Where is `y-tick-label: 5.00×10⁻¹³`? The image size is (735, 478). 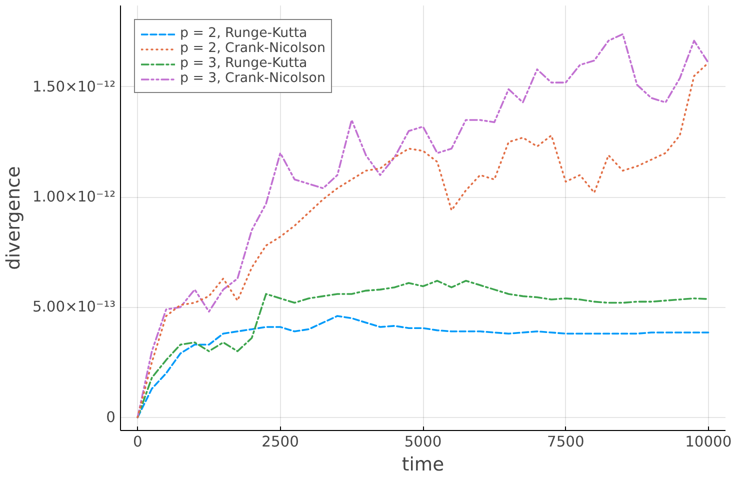
y-tick-label: 5.00×10⁻¹³ is located at coordinates (74, 307).